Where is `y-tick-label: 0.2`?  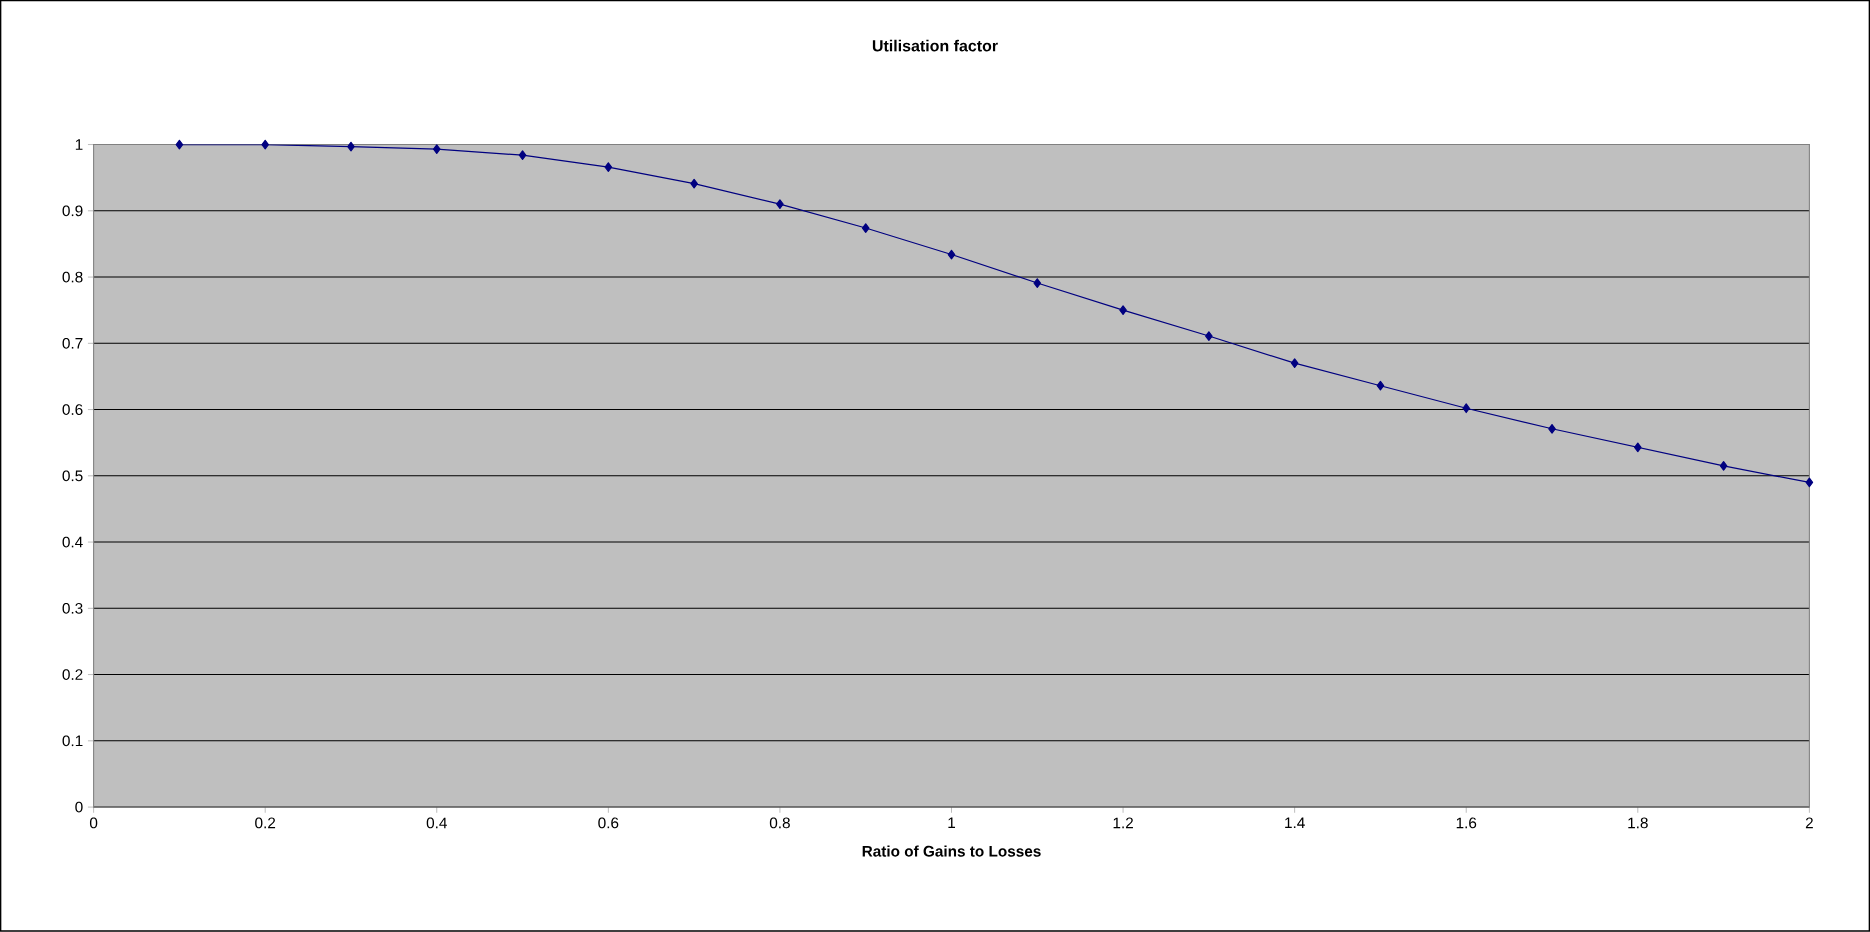 y-tick-label: 0.2 is located at coordinates (72, 675).